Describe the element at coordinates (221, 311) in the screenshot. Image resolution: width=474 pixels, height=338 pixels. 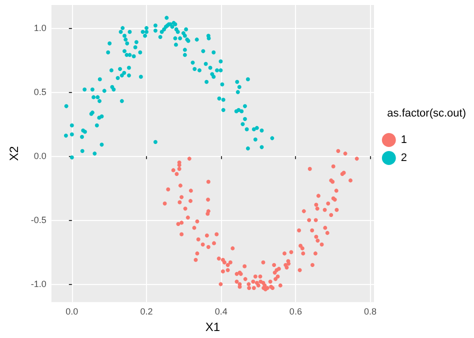
I see `x-tick-label: 0.4` at that location.